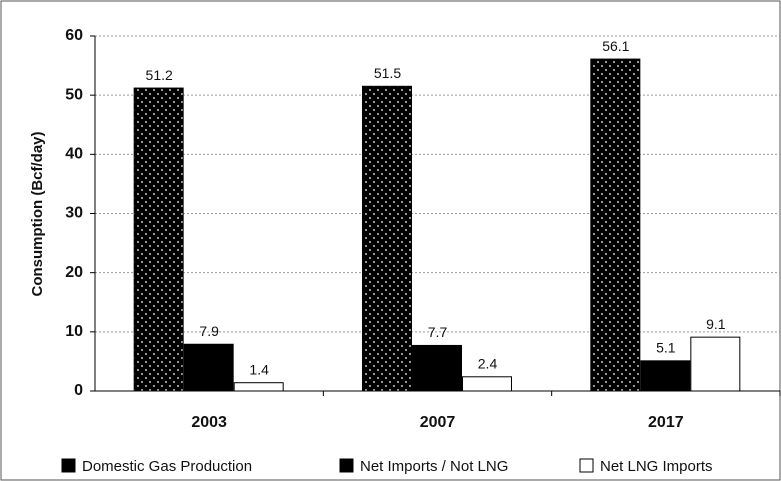 The image size is (781, 481). What do you see at coordinates (74, 213) in the screenshot?
I see `y-tick-label: 30` at bounding box center [74, 213].